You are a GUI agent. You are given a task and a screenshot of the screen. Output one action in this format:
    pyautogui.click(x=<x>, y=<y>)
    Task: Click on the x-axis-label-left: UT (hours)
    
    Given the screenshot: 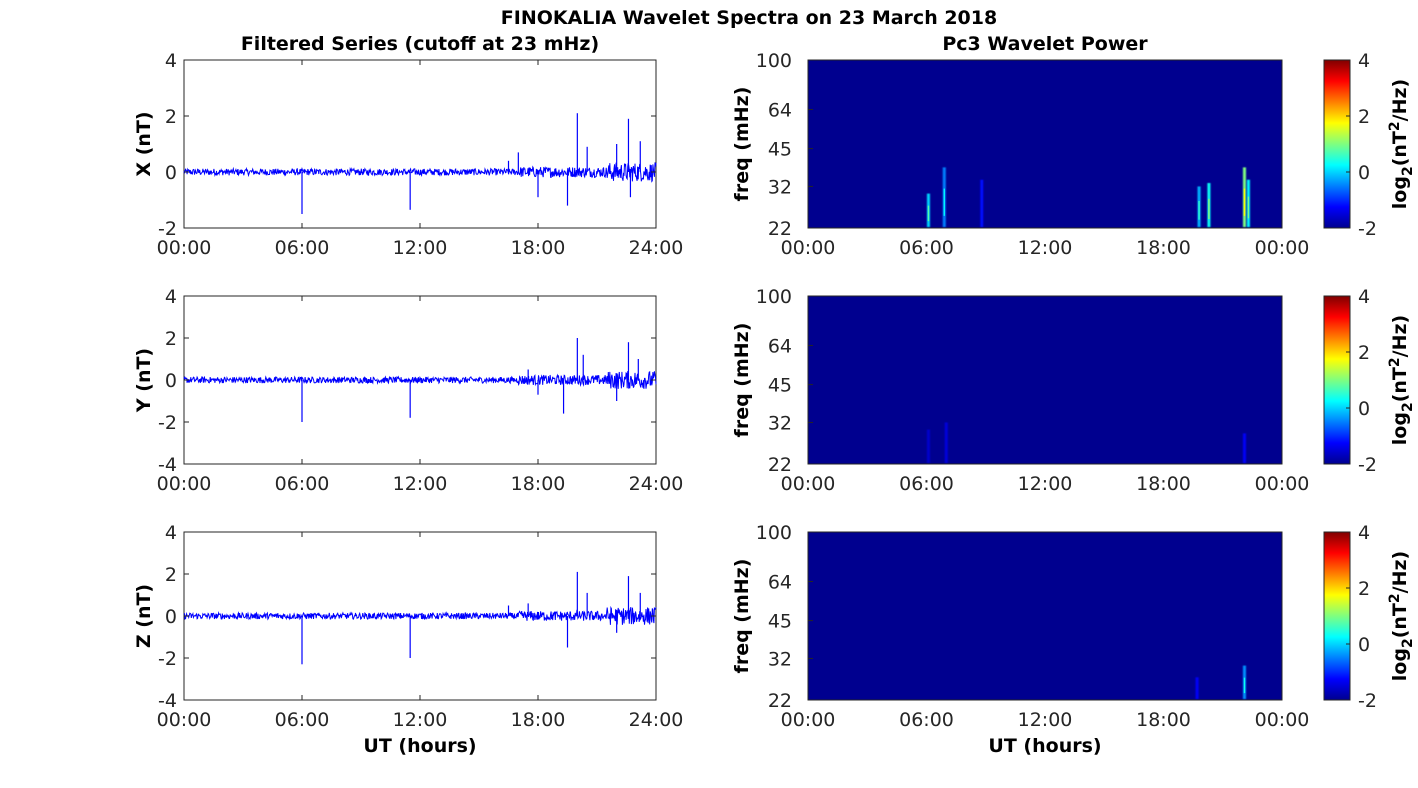 What is the action you would take?
    pyautogui.click(x=419, y=746)
    